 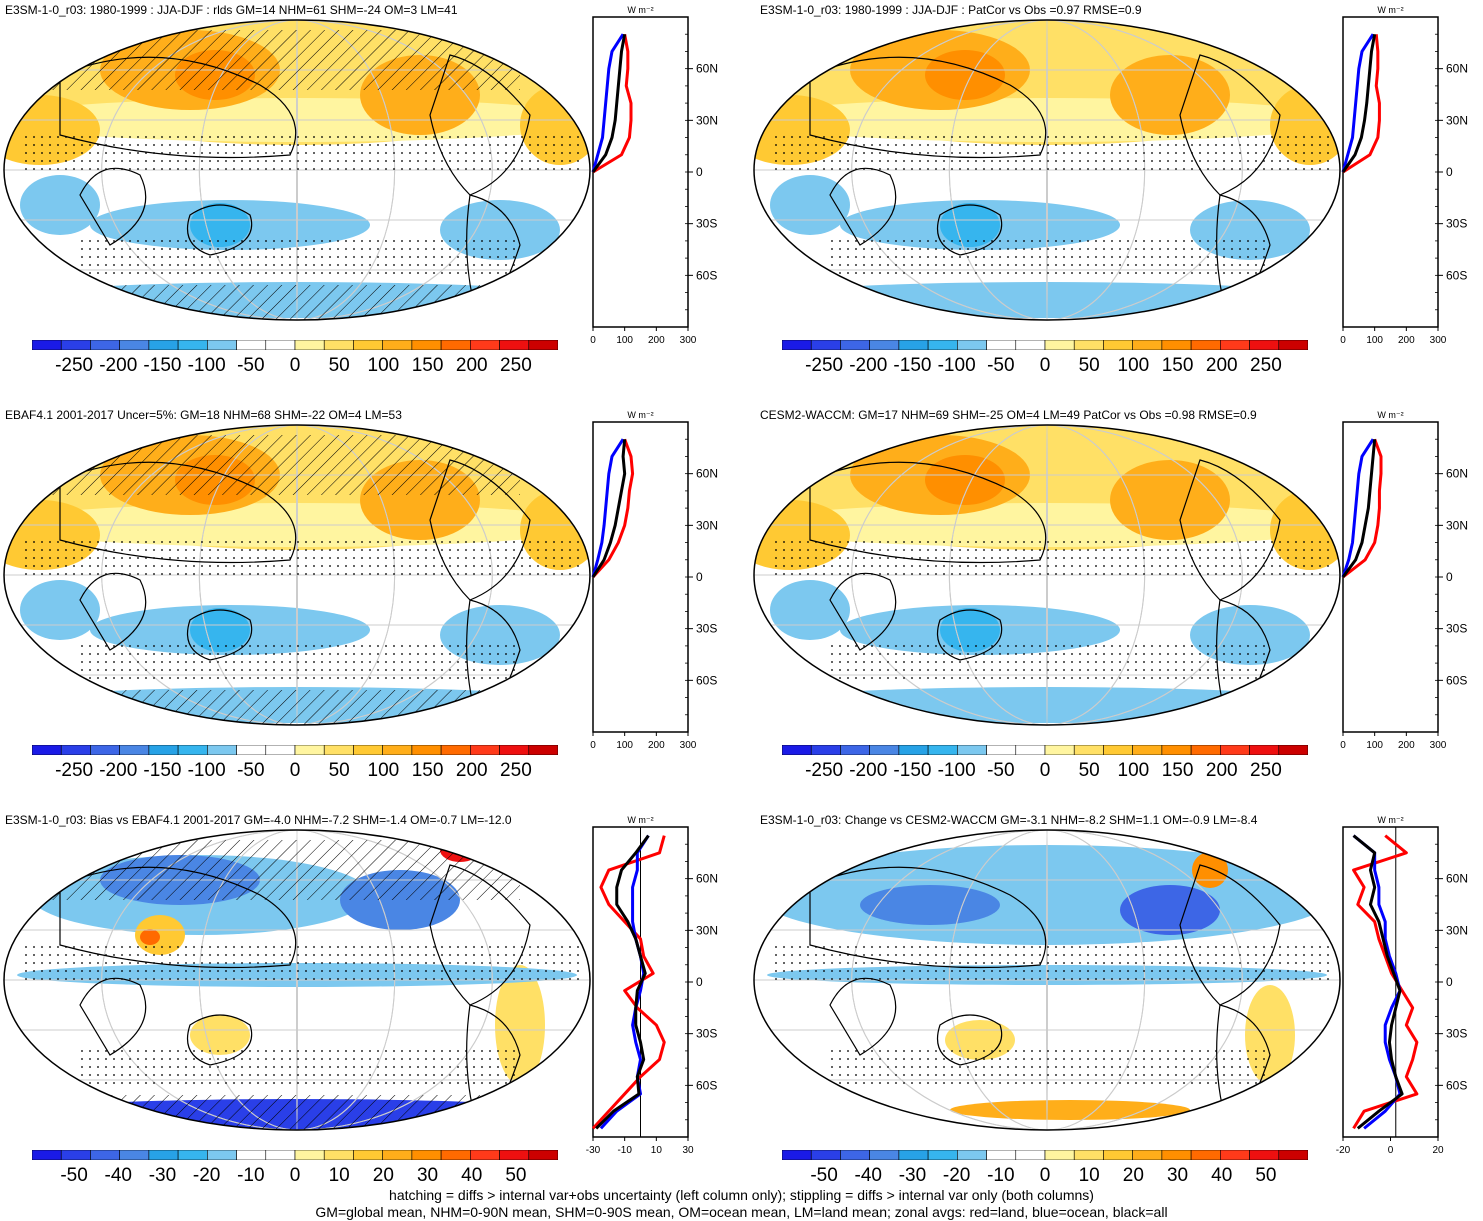 What do you see at coordinates (1177, 1175) in the screenshot?
I see `colorbar-tick-label: 30` at bounding box center [1177, 1175].